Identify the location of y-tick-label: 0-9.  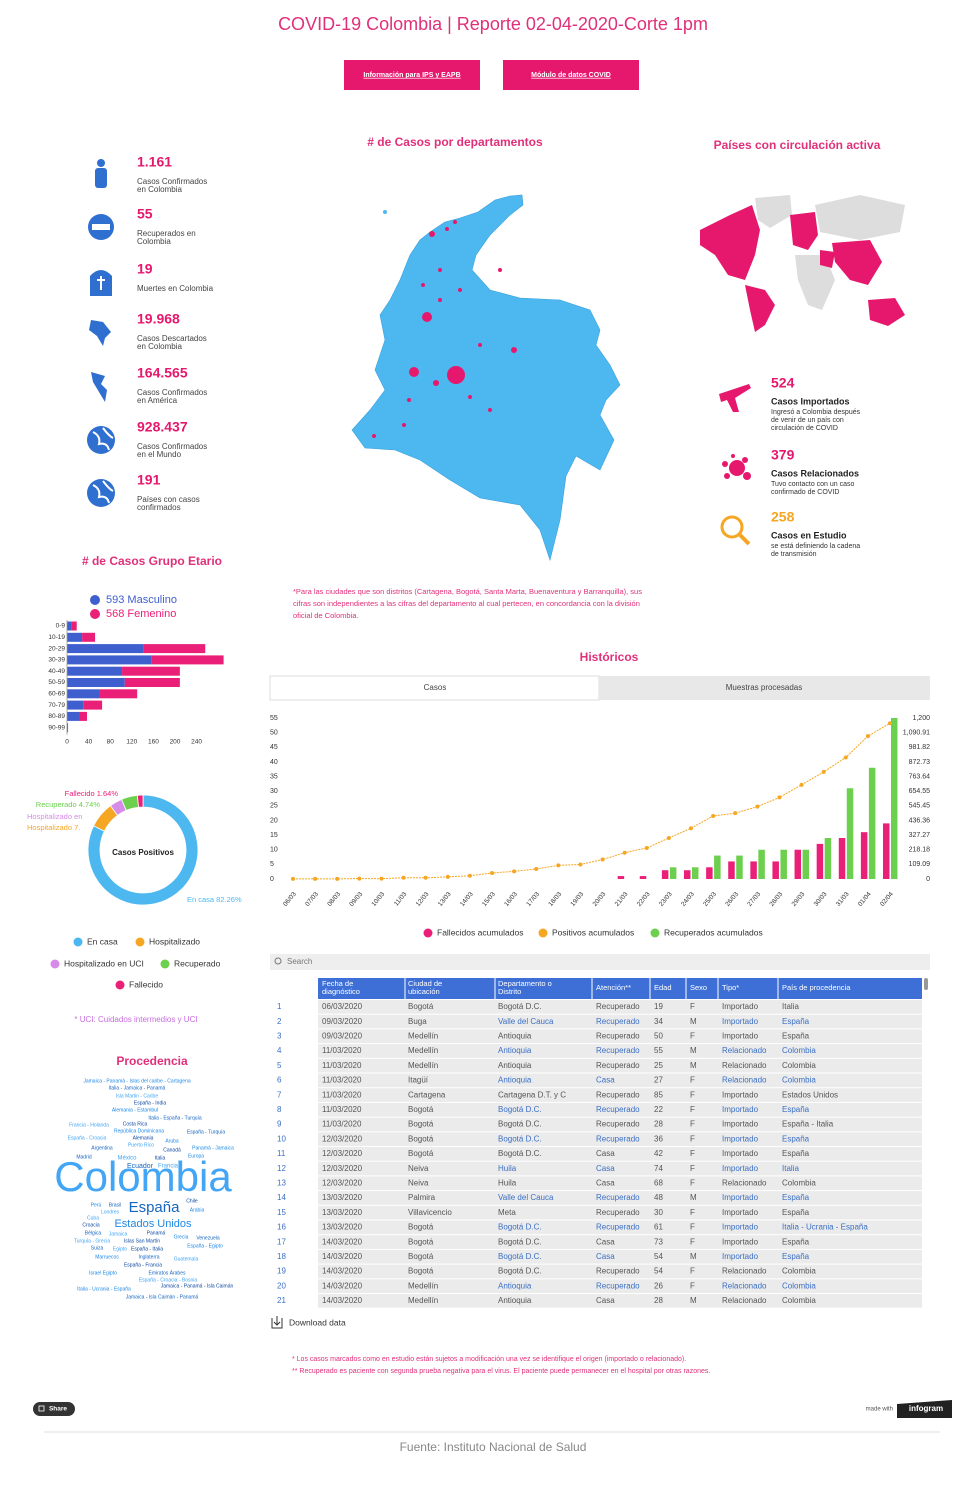
(61, 626).